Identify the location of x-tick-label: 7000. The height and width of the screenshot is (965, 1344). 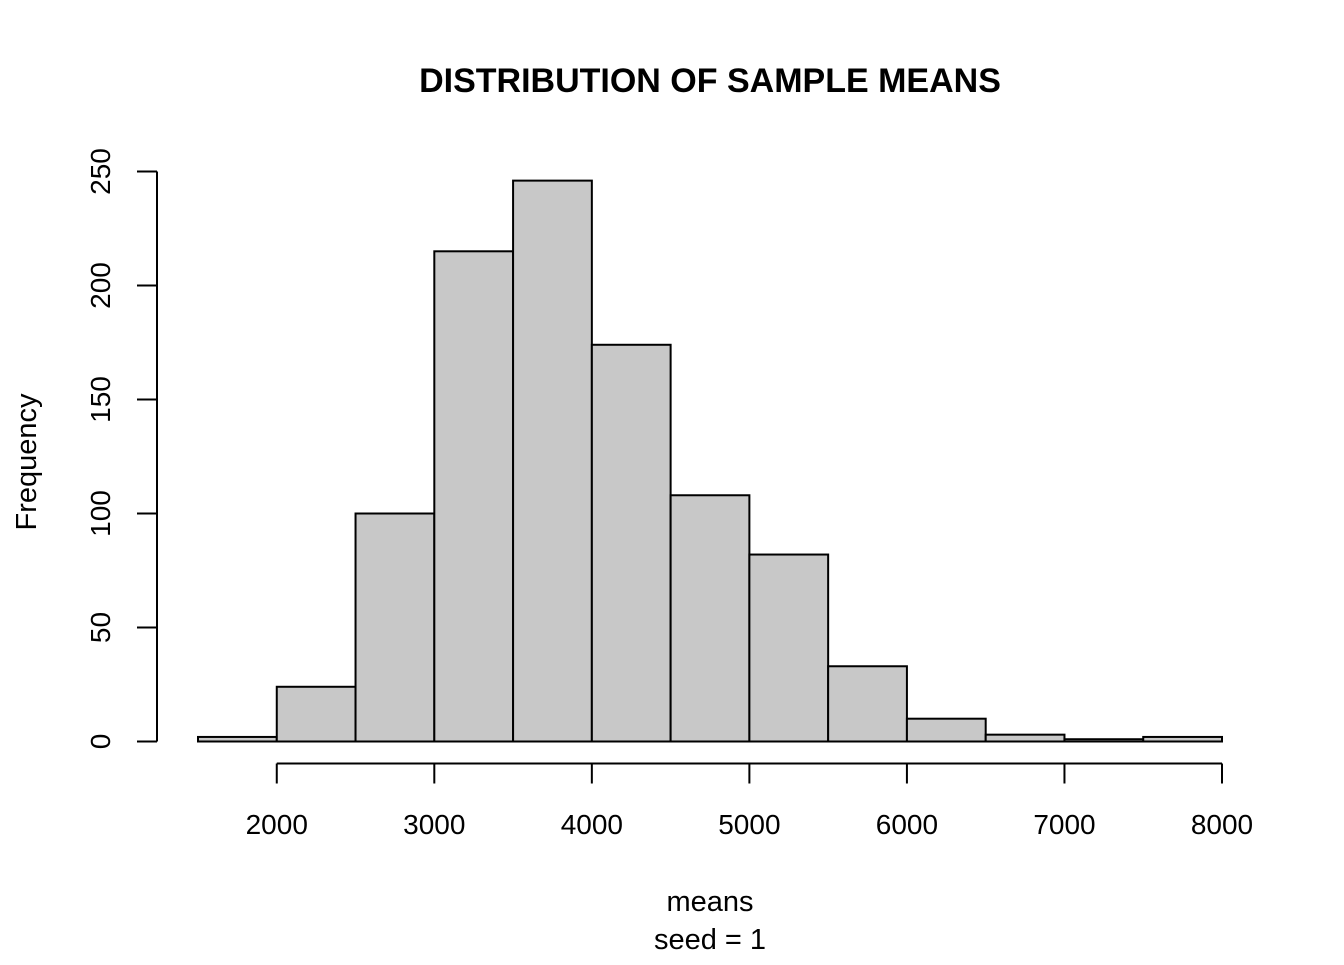
(1064, 824).